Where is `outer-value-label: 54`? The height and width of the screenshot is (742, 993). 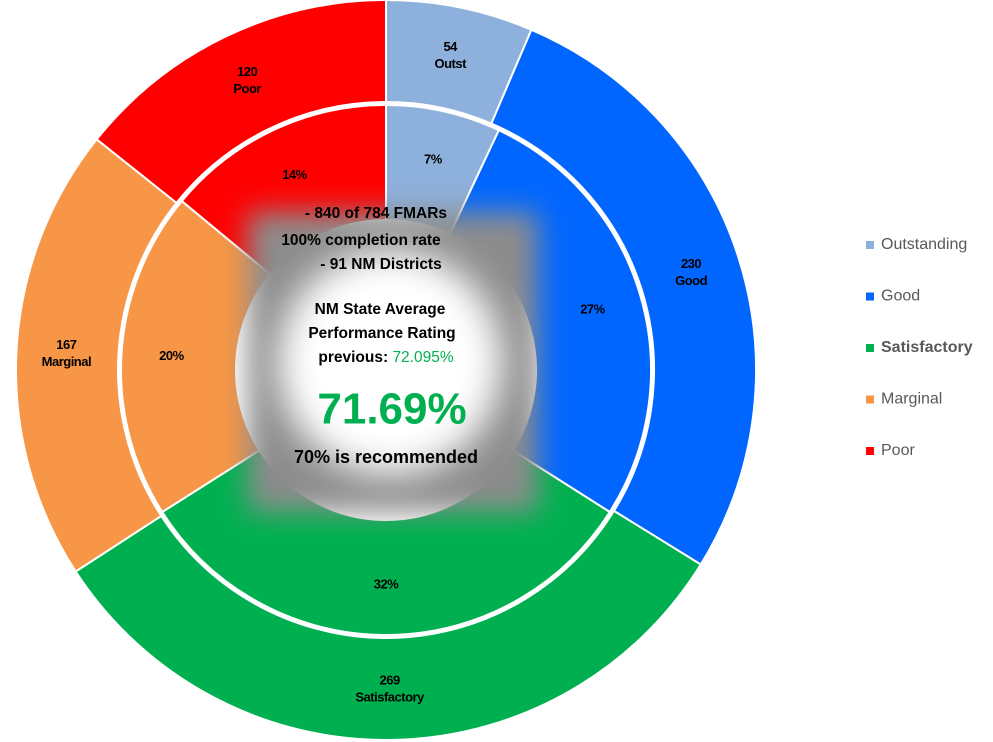 outer-value-label: 54 is located at coordinates (450, 46).